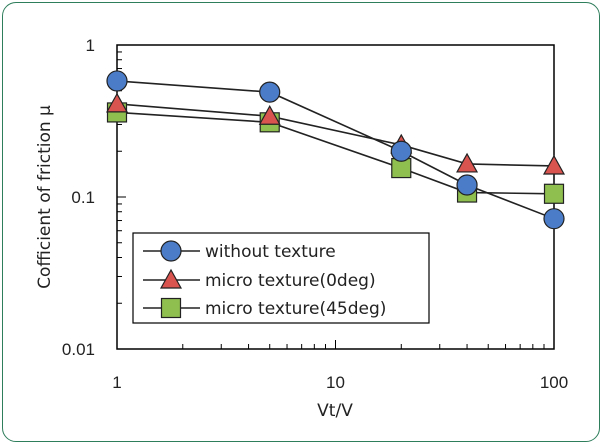 Image resolution: width=608 pixels, height=442 pixels. What do you see at coordinates (116, 382) in the screenshot?
I see `x-tick-label: 1` at bounding box center [116, 382].